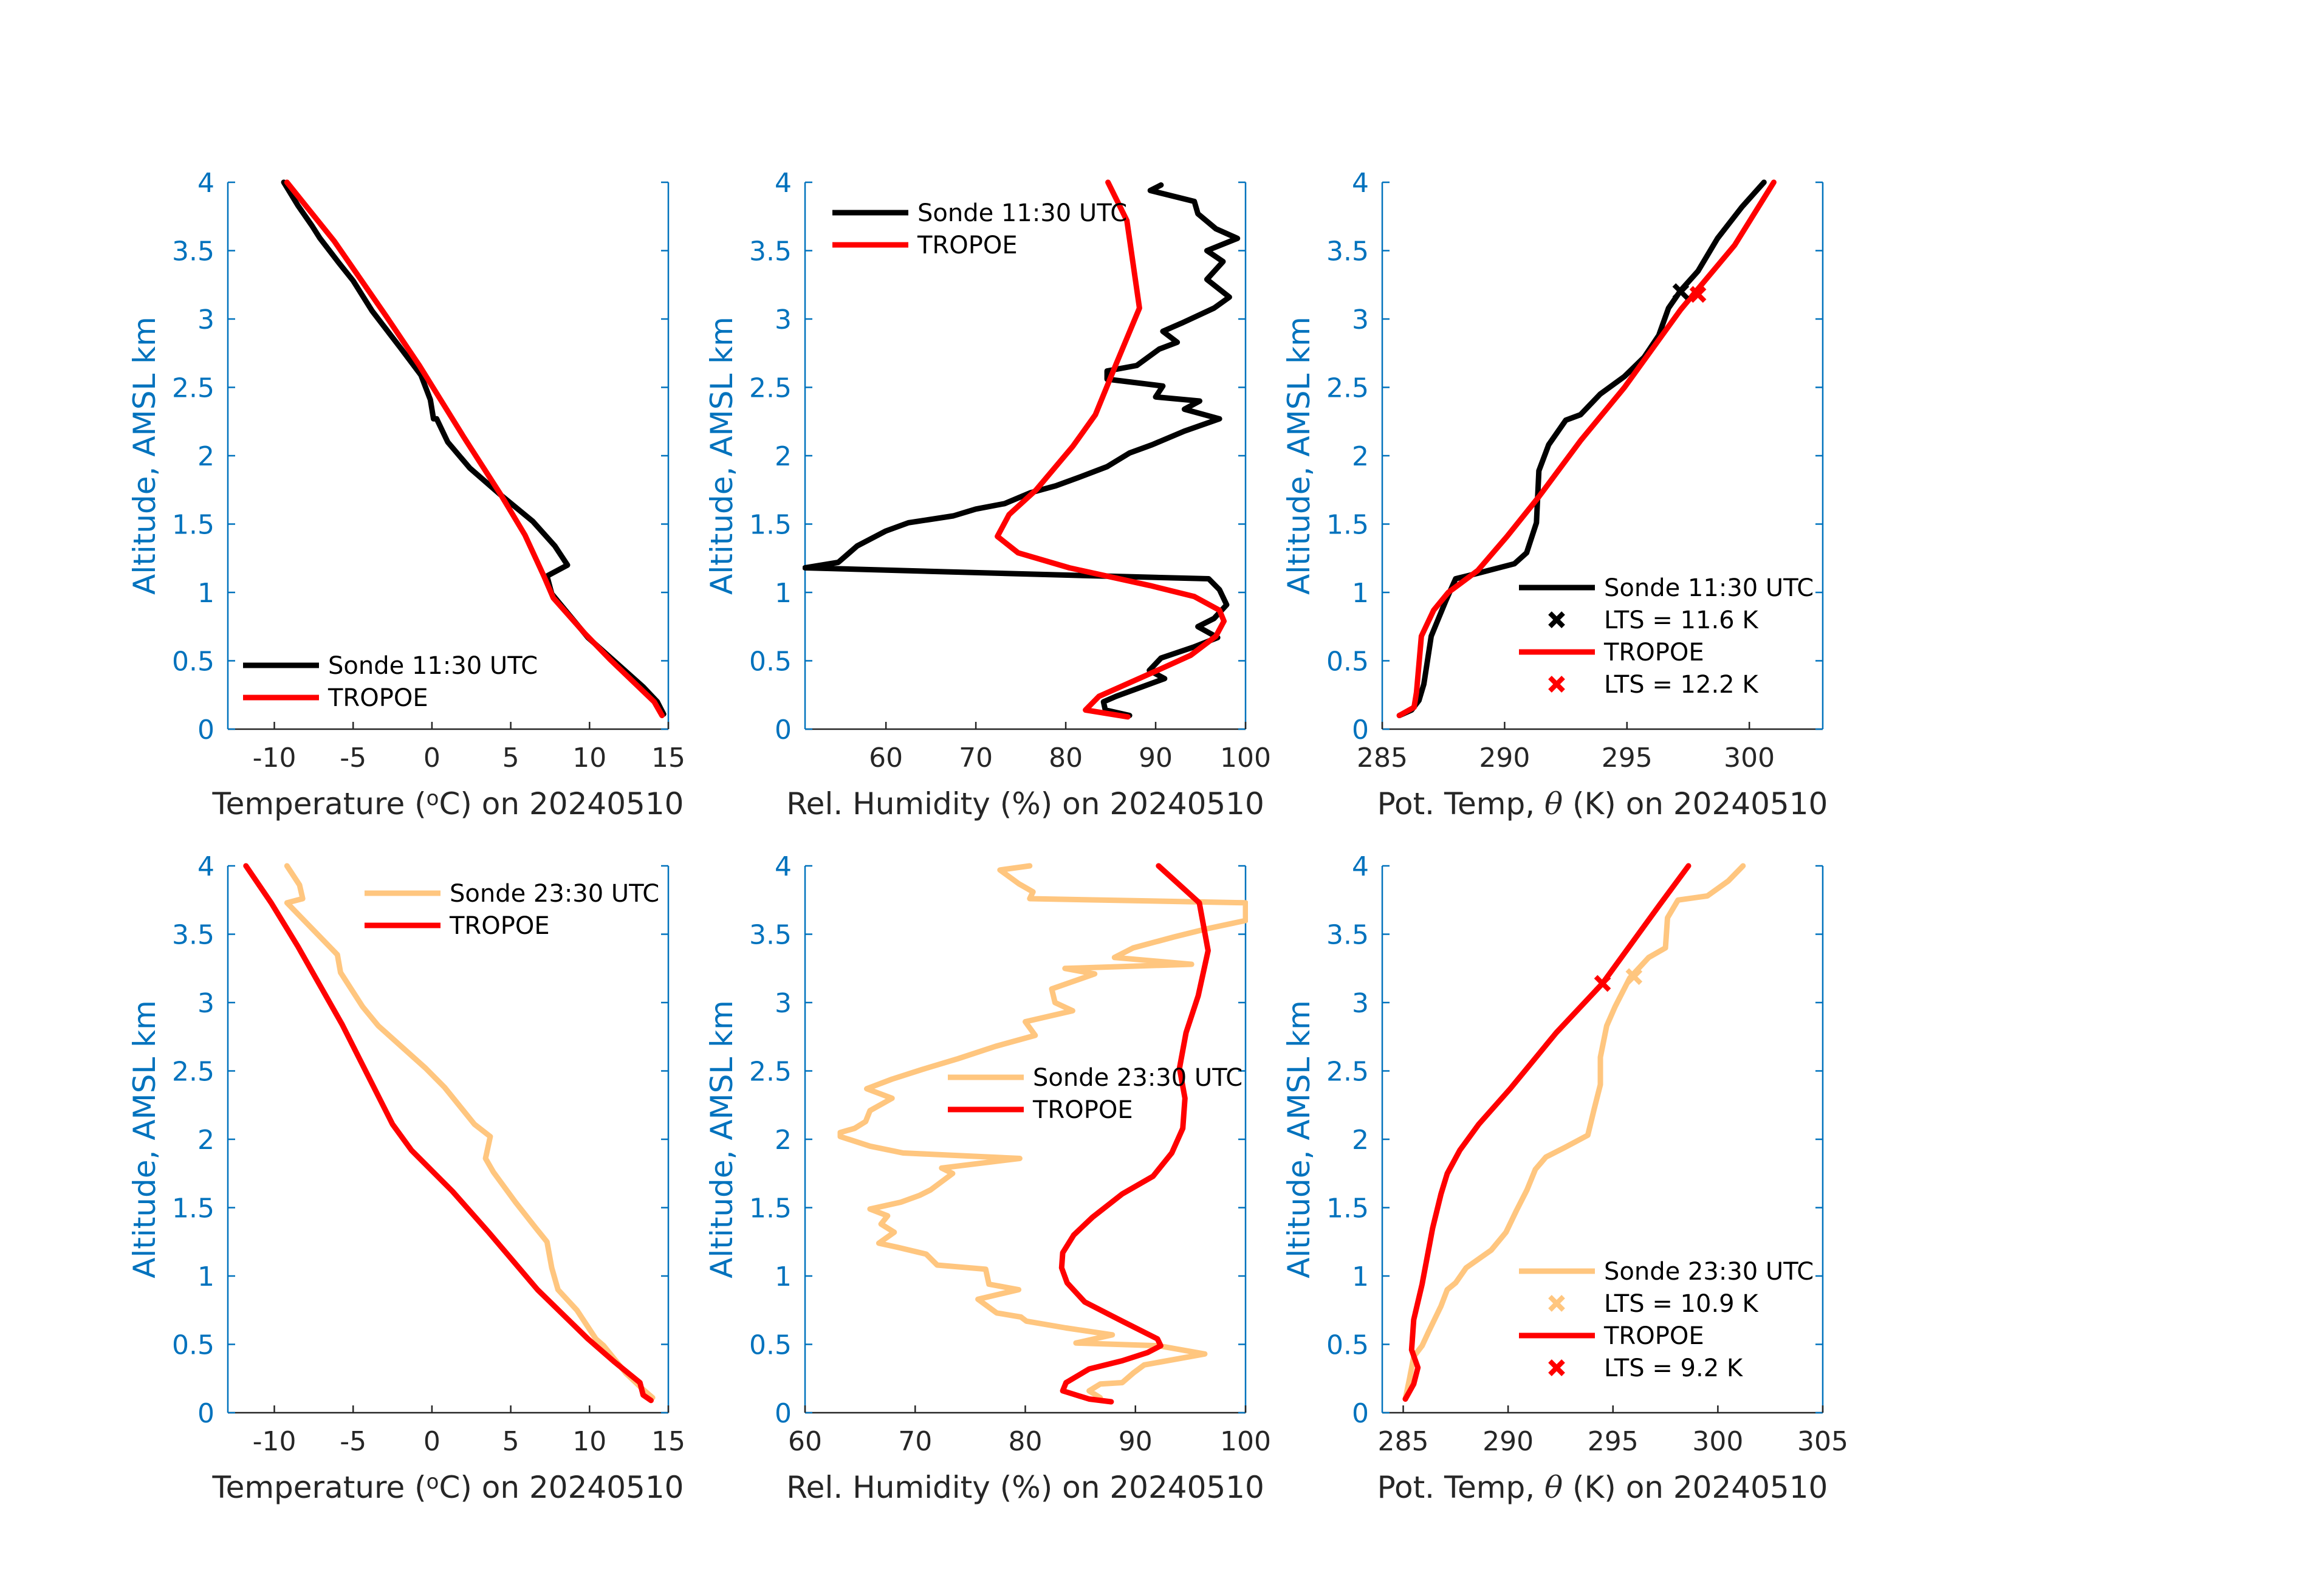 Image resolution: width=2324 pixels, height=1595 pixels. What do you see at coordinates (1674, 1368) in the screenshot?
I see `legend-label: LTS = 9.2 K` at bounding box center [1674, 1368].